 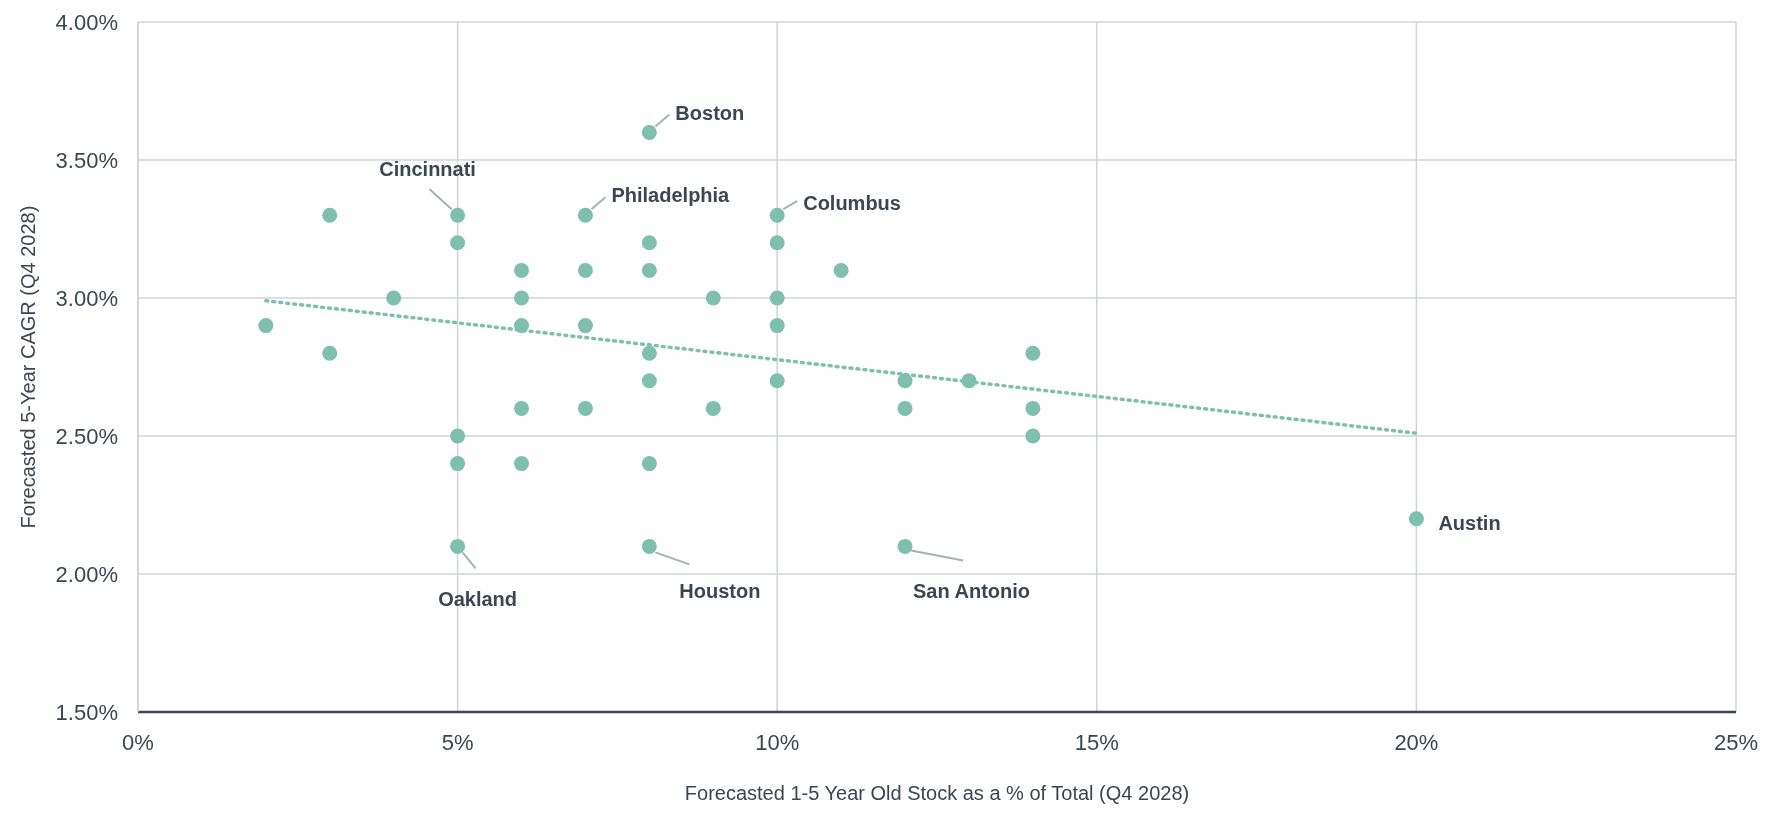 What do you see at coordinates (86, 712) in the screenshot?
I see `y-tick-label: 1.50%` at bounding box center [86, 712].